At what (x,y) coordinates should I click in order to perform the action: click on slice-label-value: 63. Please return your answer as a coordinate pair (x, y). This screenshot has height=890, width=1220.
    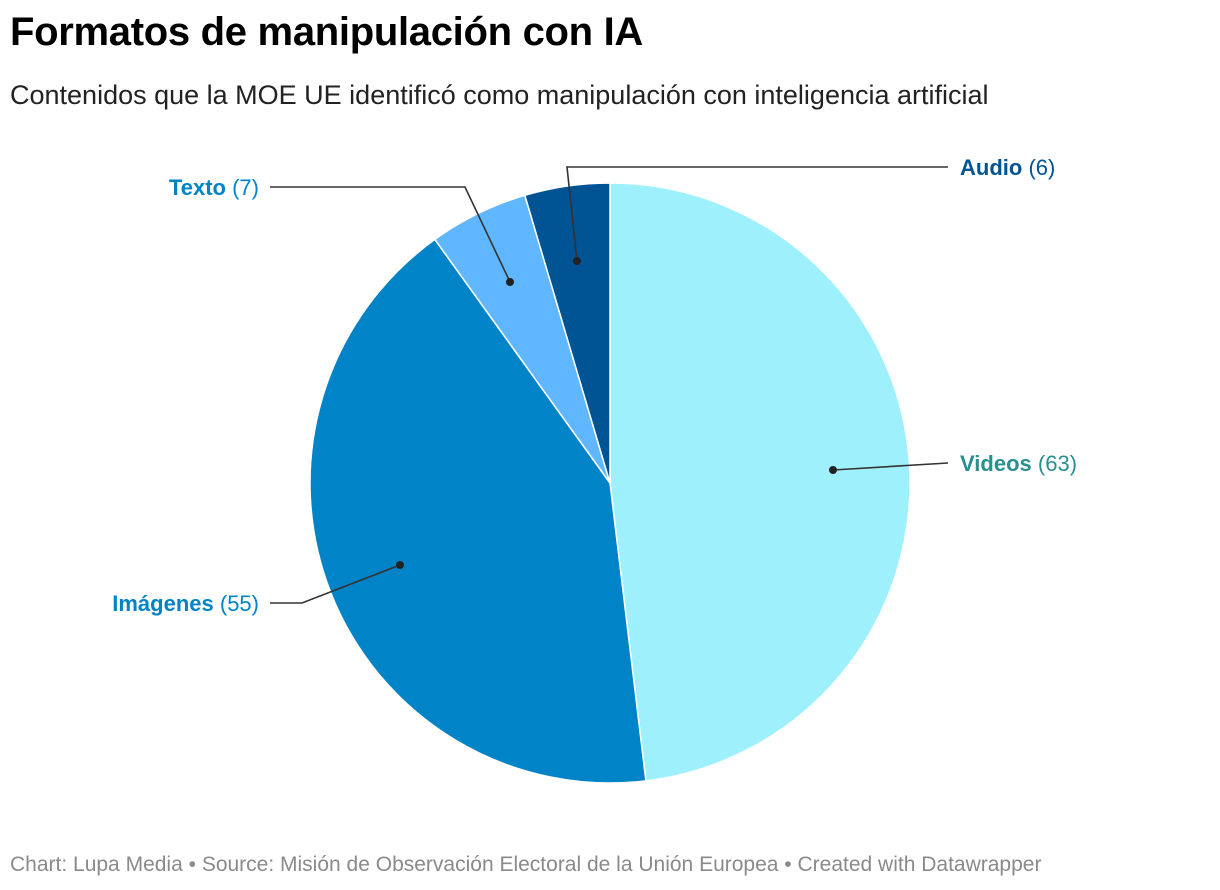
    Looking at the image, I should click on (1057, 463).